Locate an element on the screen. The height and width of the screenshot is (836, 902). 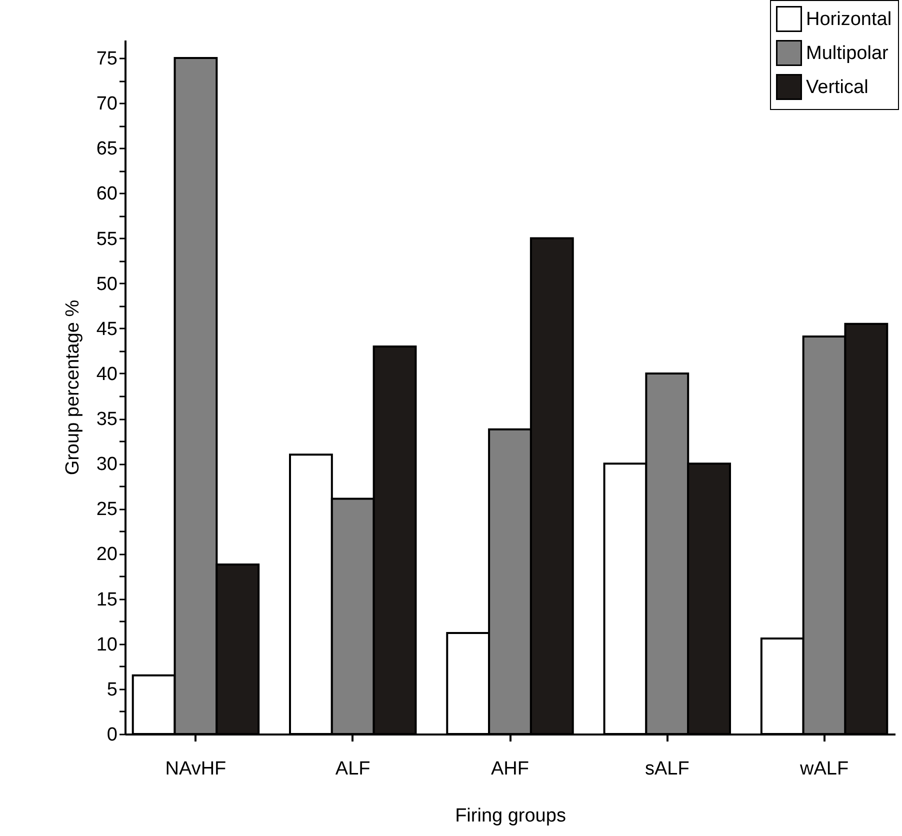
x-tick-label: AHF is located at coordinates (510, 769).